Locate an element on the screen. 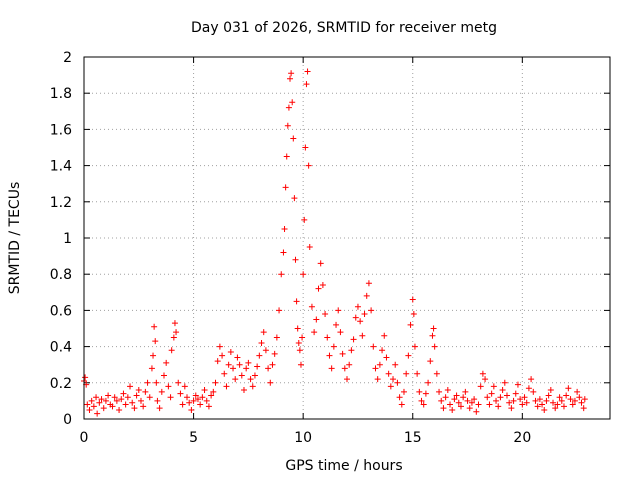  x-tick-label: 0 is located at coordinates (84, 438).